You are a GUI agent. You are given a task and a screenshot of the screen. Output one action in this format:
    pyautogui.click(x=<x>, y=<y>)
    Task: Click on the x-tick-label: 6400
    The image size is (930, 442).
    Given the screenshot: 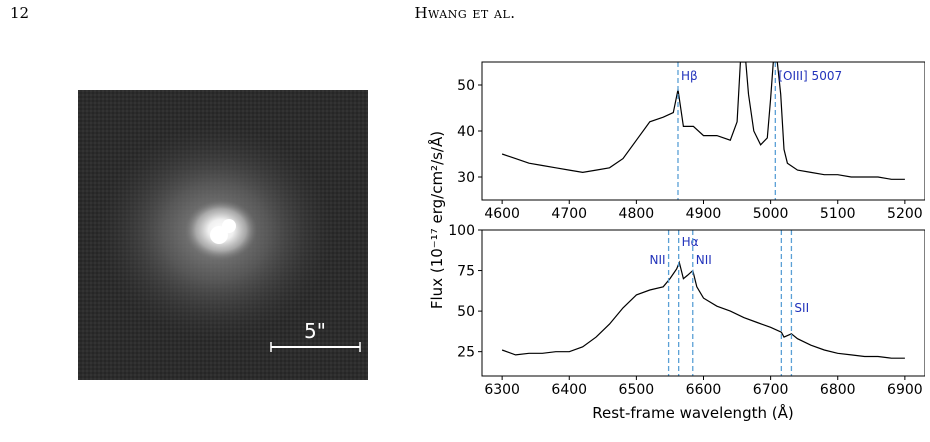 What is the action you would take?
    pyautogui.click(x=569, y=390)
    